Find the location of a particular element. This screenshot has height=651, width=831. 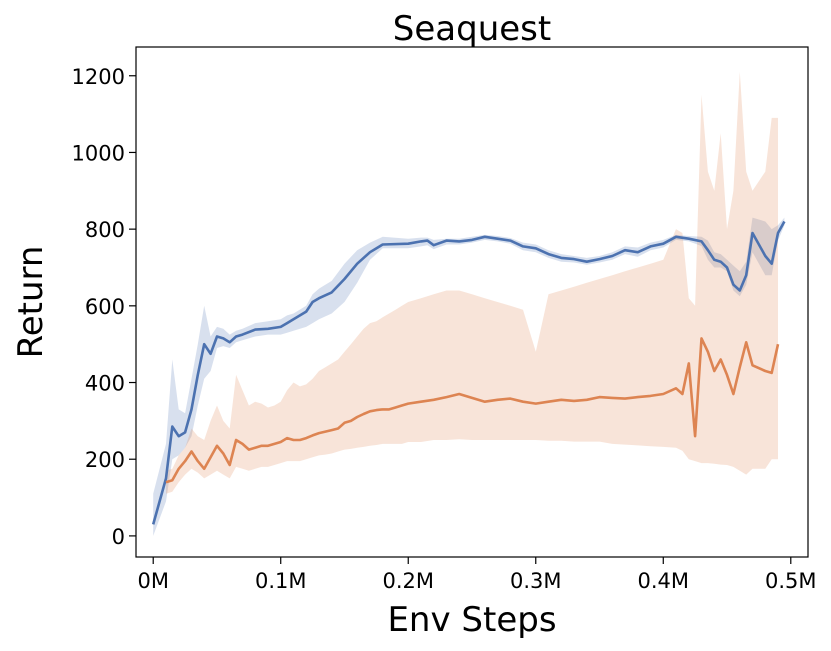

x-tick-label: 0.2M is located at coordinates (408, 581).